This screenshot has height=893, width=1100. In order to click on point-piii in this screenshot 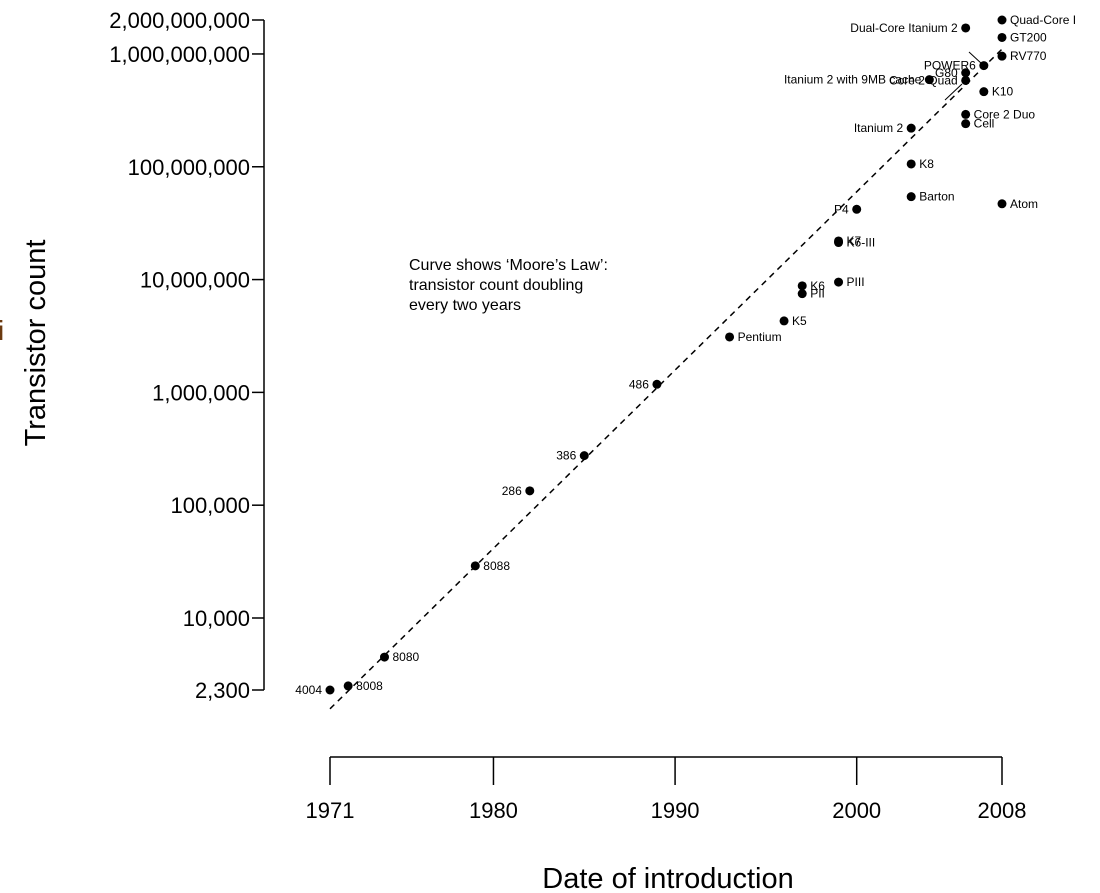, I will do `click(839, 282)`.